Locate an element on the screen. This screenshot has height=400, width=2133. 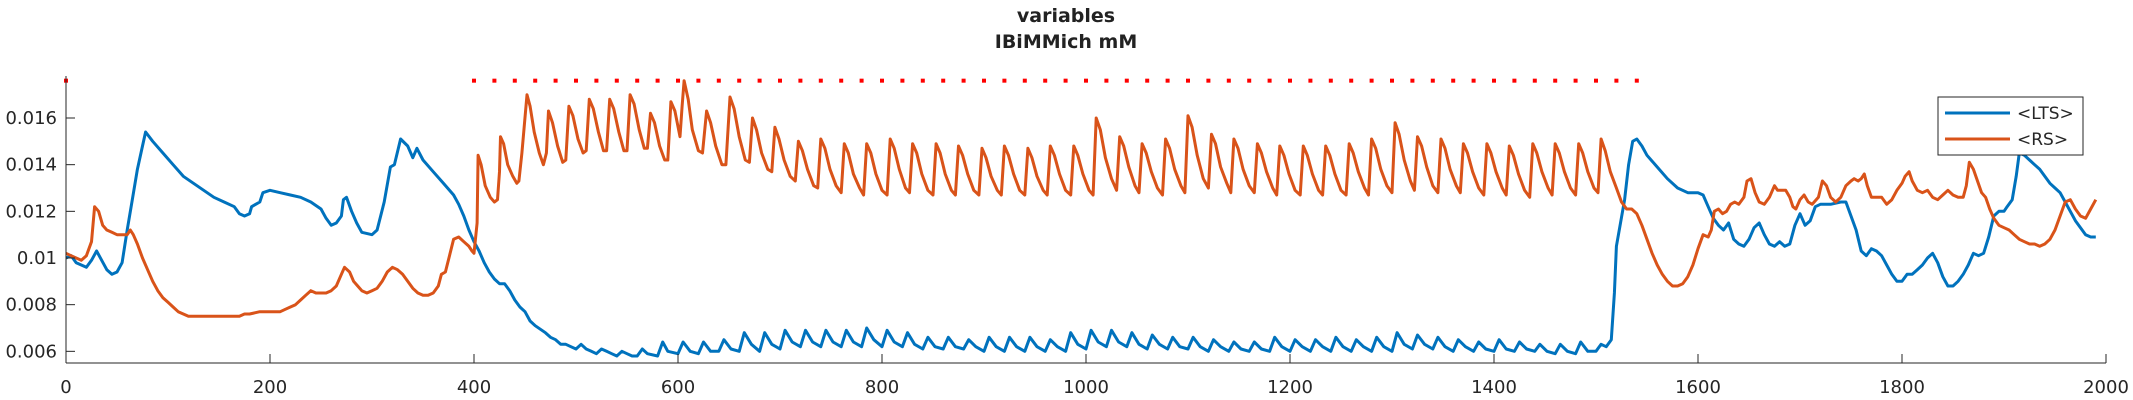
x-tick-label: 1200 is located at coordinates (1290, 387).